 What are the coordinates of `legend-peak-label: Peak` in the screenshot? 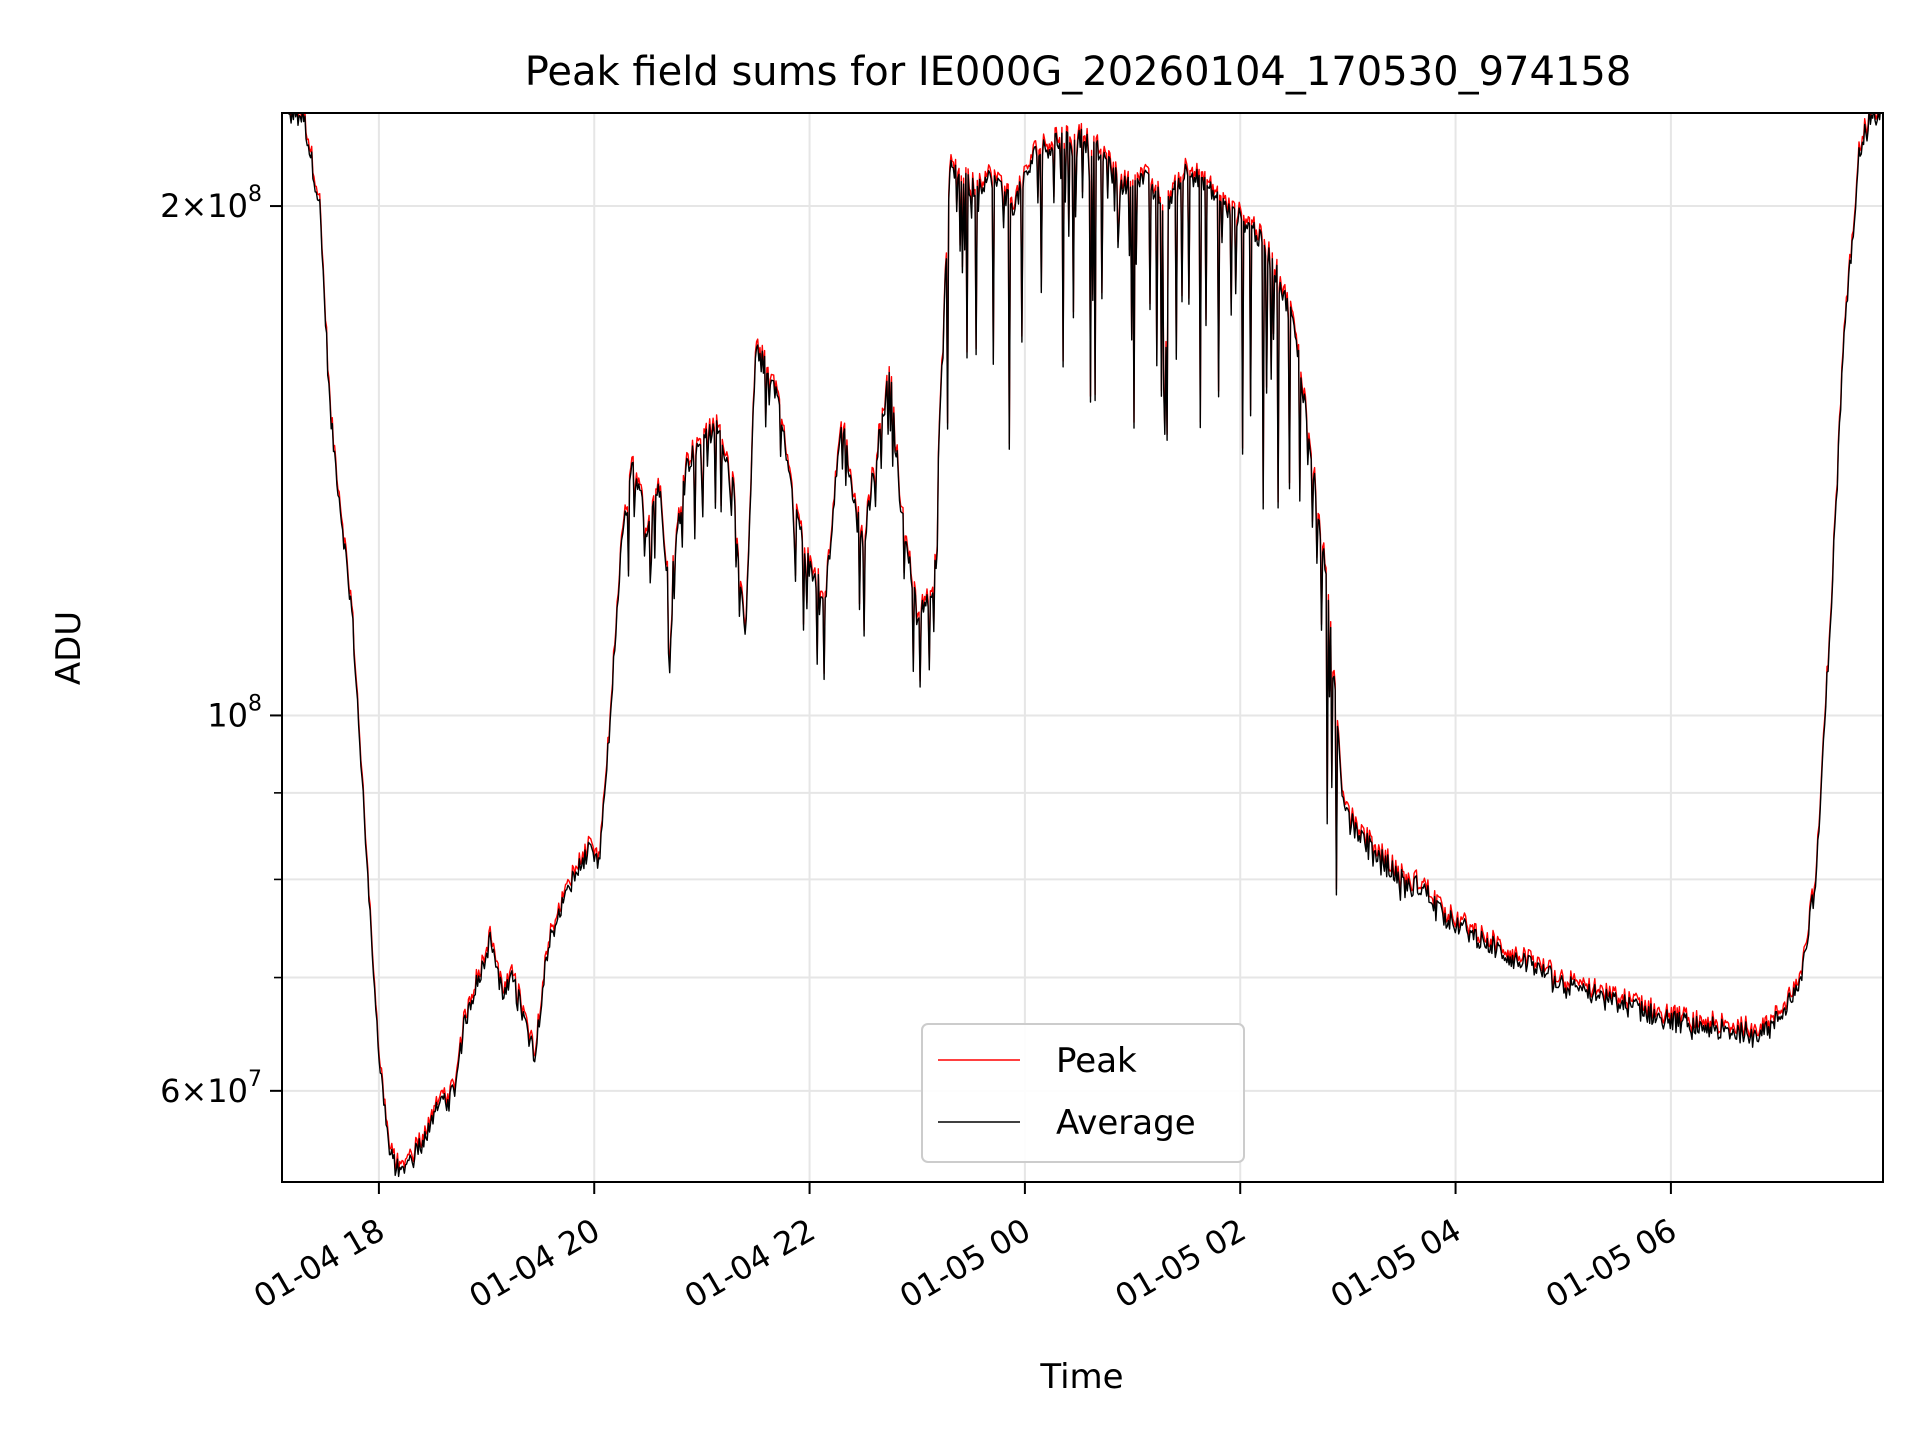 It's located at (1096, 1061).